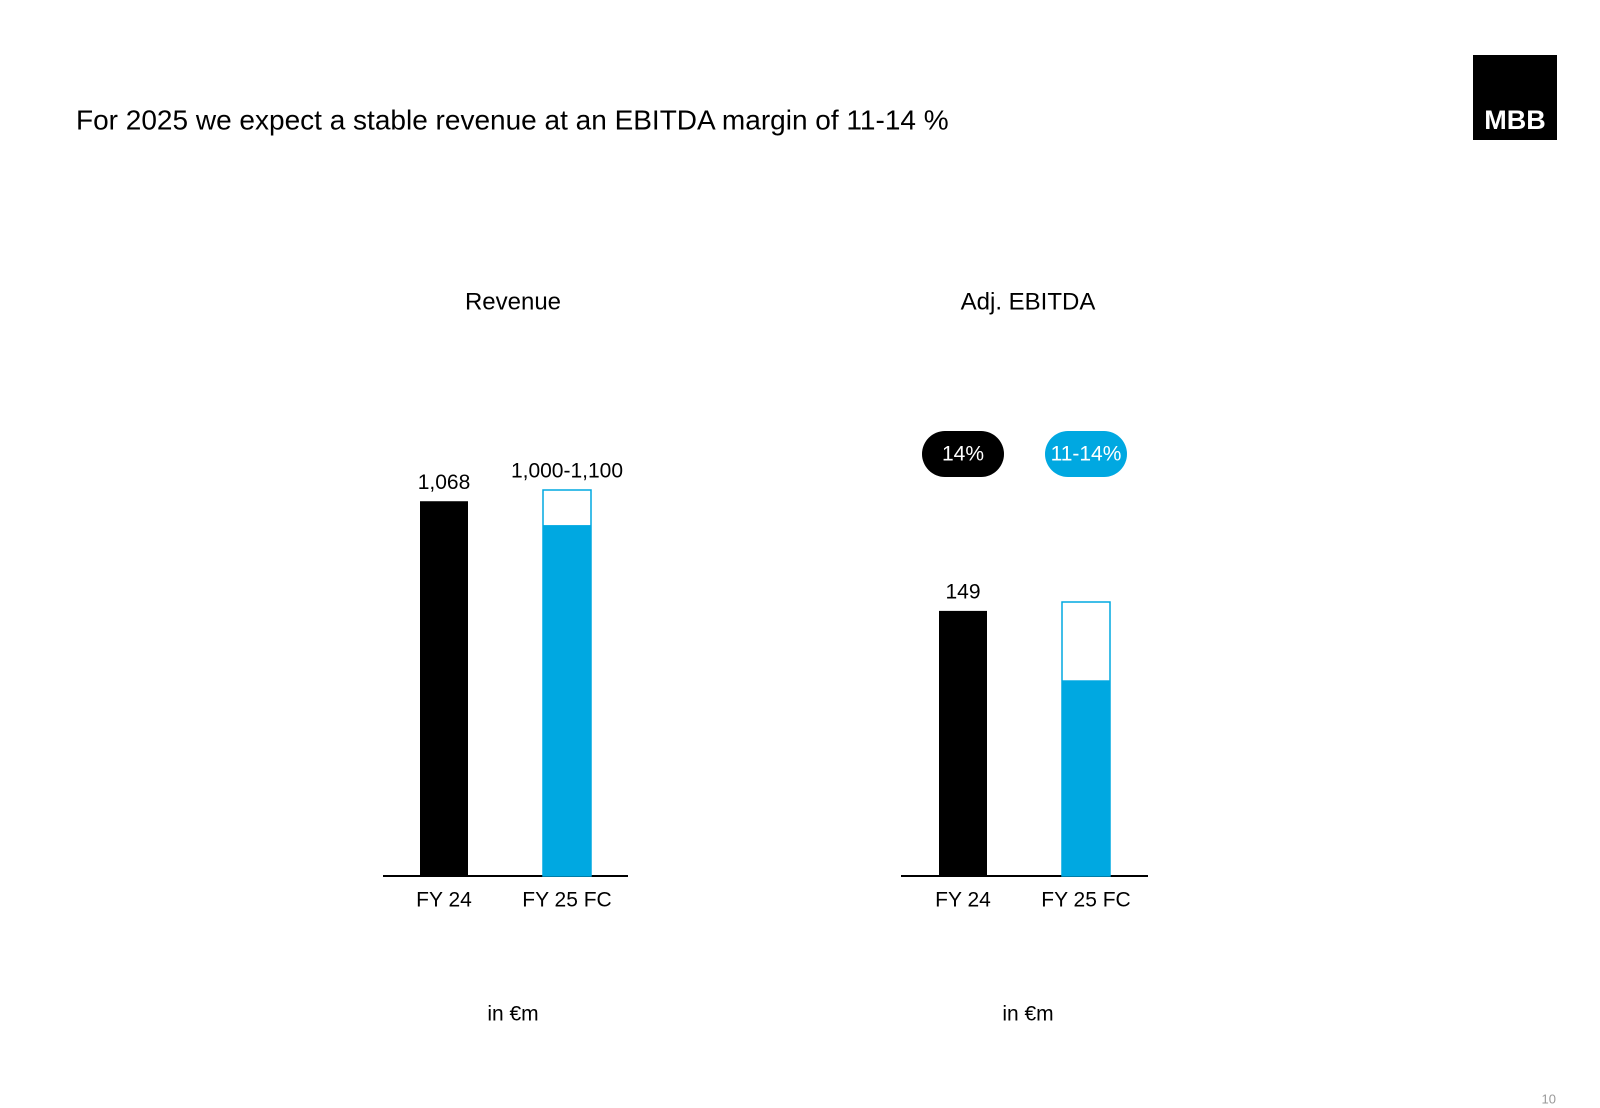  What do you see at coordinates (1028, 301) in the screenshot?
I see `chart-title: Adj. EBITDA` at bounding box center [1028, 301].